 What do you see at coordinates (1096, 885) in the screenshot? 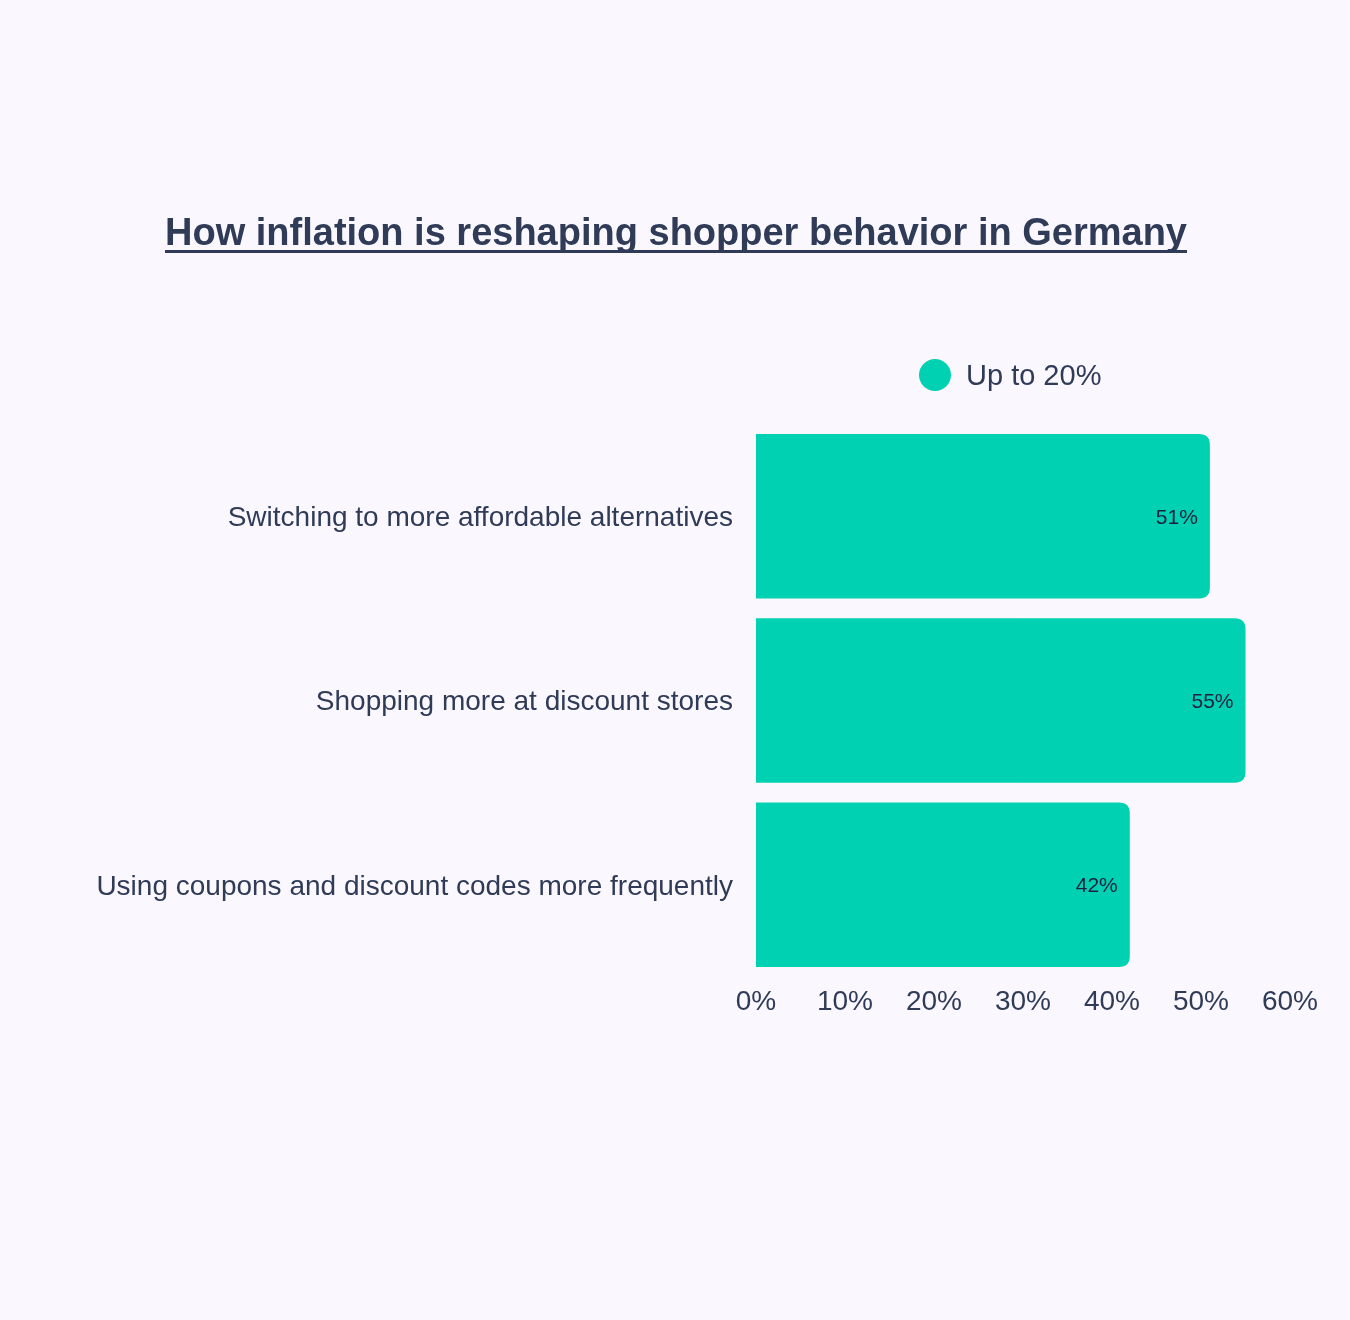
I see `data-label: 42%` at bounding box center [1096, 885].